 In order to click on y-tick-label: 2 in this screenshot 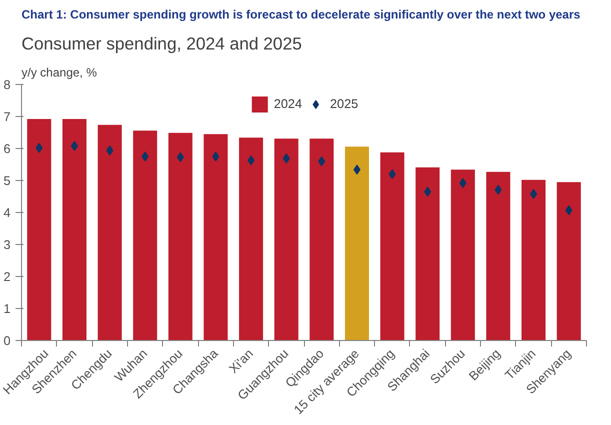, I will do `click(7, 277)`.